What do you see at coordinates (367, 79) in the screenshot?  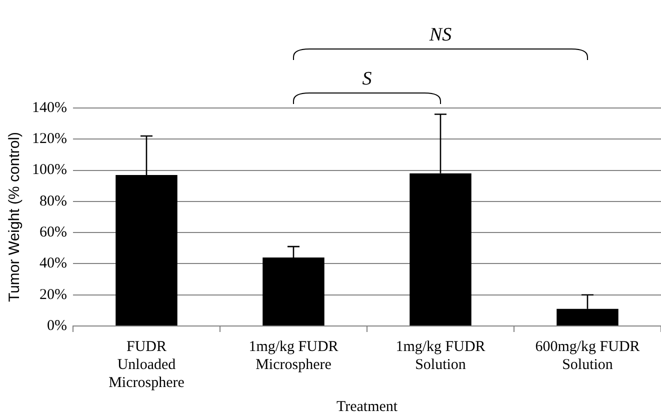 I see `text: S` at bounding box center [367, 79].